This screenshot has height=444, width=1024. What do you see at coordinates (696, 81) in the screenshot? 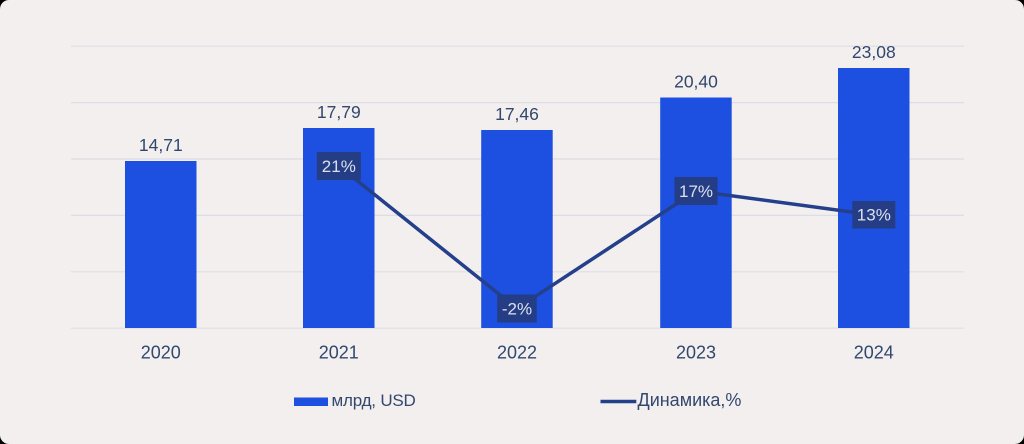
I see `svg-text: 20,40` at bounding box center [696, 81].